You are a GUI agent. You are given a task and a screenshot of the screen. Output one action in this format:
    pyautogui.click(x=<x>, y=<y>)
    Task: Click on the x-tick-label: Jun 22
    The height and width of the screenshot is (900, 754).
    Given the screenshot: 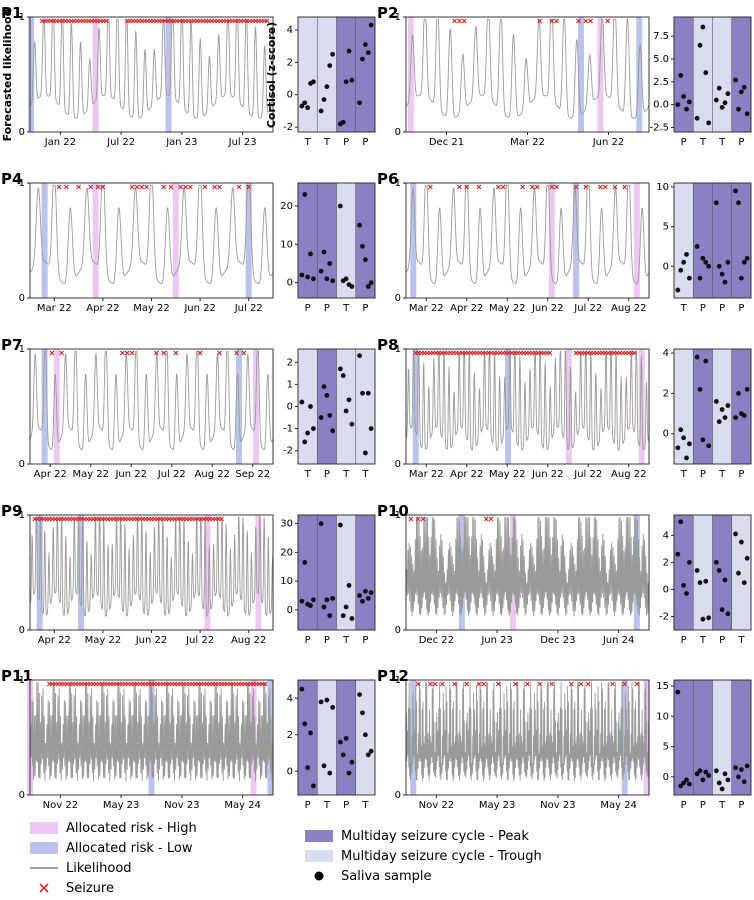 What is the action you would take?
    pyautogui.click(x=547, y=308)
    